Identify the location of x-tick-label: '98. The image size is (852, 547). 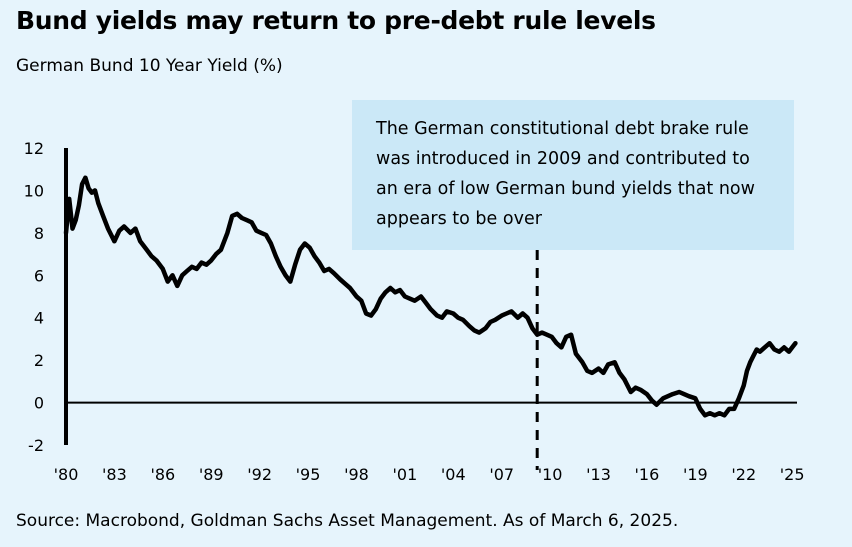
(356, 474).